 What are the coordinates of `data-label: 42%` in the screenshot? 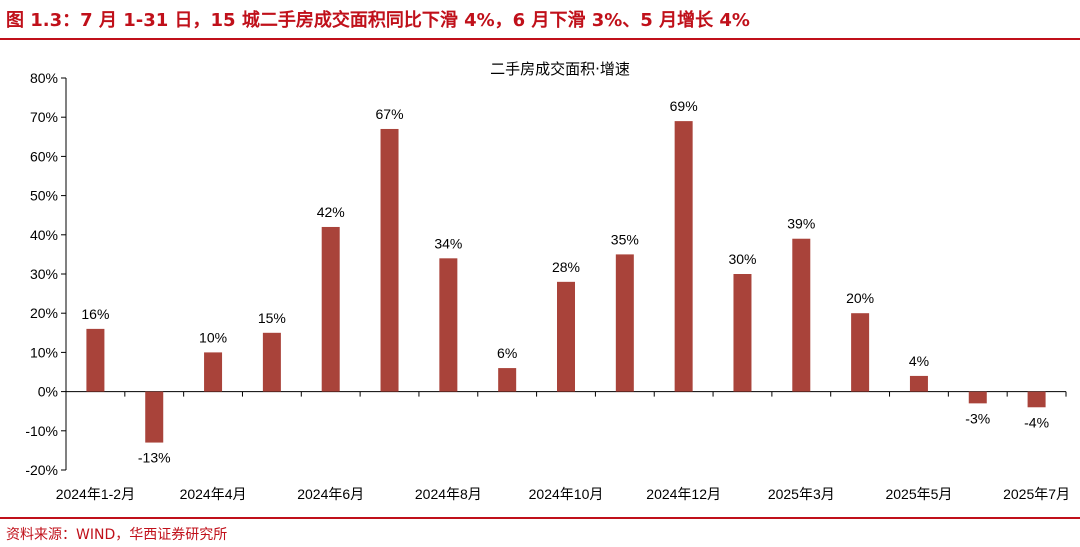 It's located at (331, 212).